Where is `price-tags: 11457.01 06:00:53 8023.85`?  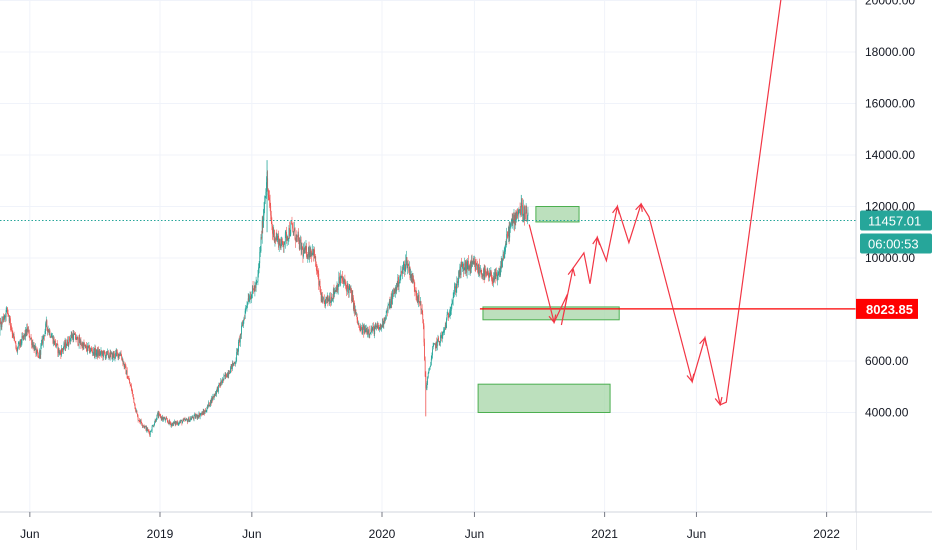
price-tags: 11457.01 06:00:53 8023.85 is located at coordinates (894, 264).